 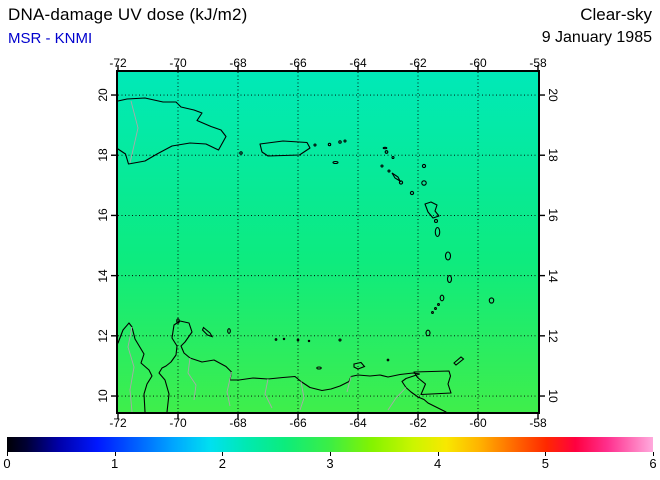 I want to click on lon-tick-label-top: -64, so click(x=358, y=63).